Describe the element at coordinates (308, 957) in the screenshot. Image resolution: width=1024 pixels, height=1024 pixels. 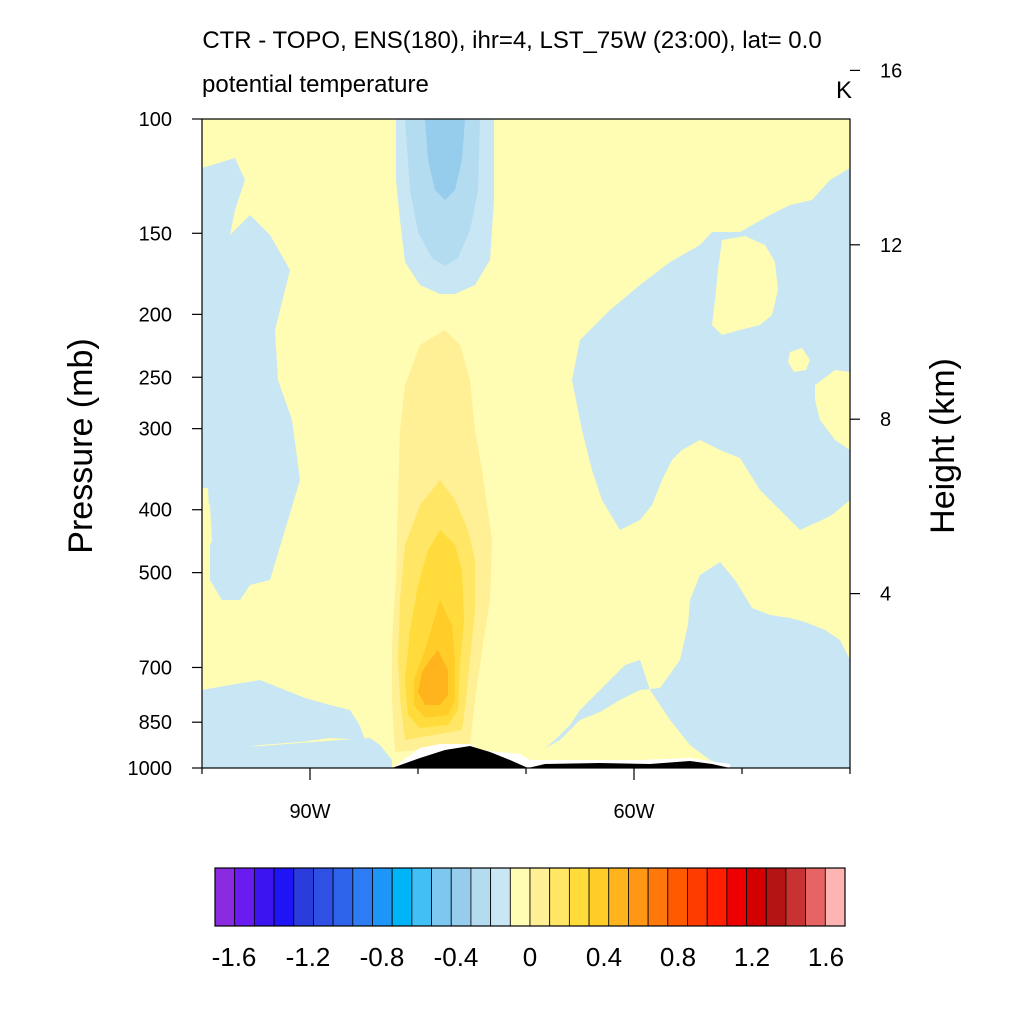
I see `colorbar-label: -1.2` at that location.